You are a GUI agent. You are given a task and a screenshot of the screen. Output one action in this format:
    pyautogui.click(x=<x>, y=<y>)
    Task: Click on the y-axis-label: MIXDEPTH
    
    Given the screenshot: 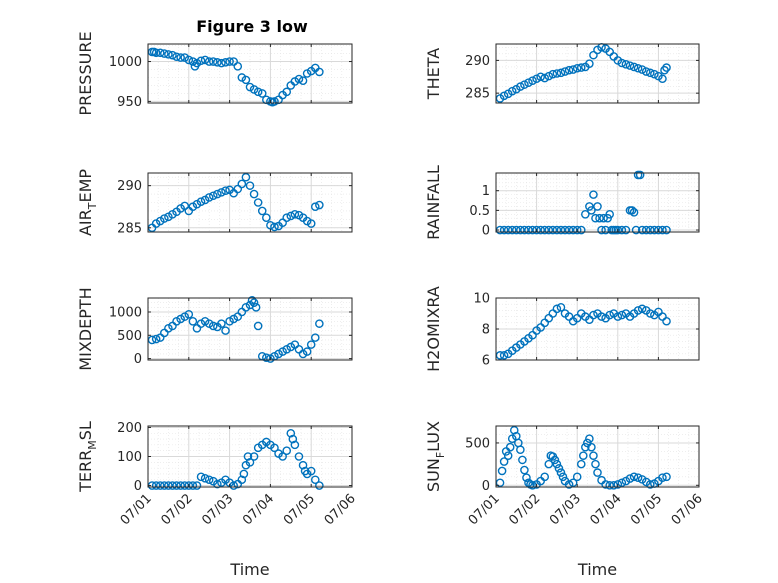 What is the action you would take?
    pyautogui.click(x=85, y=328)
    